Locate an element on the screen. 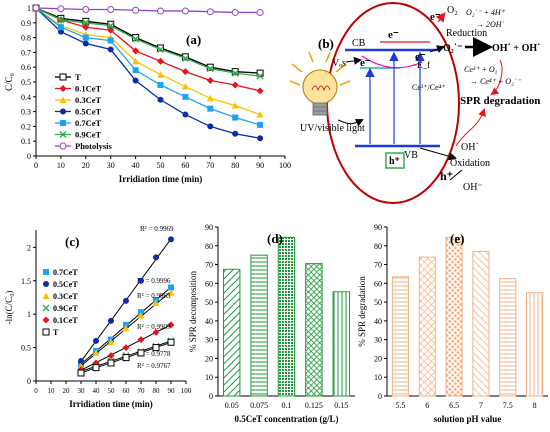 This screenshot has width=550, height=432. reduction-label: Reduction is located at coordinates (466, 33).